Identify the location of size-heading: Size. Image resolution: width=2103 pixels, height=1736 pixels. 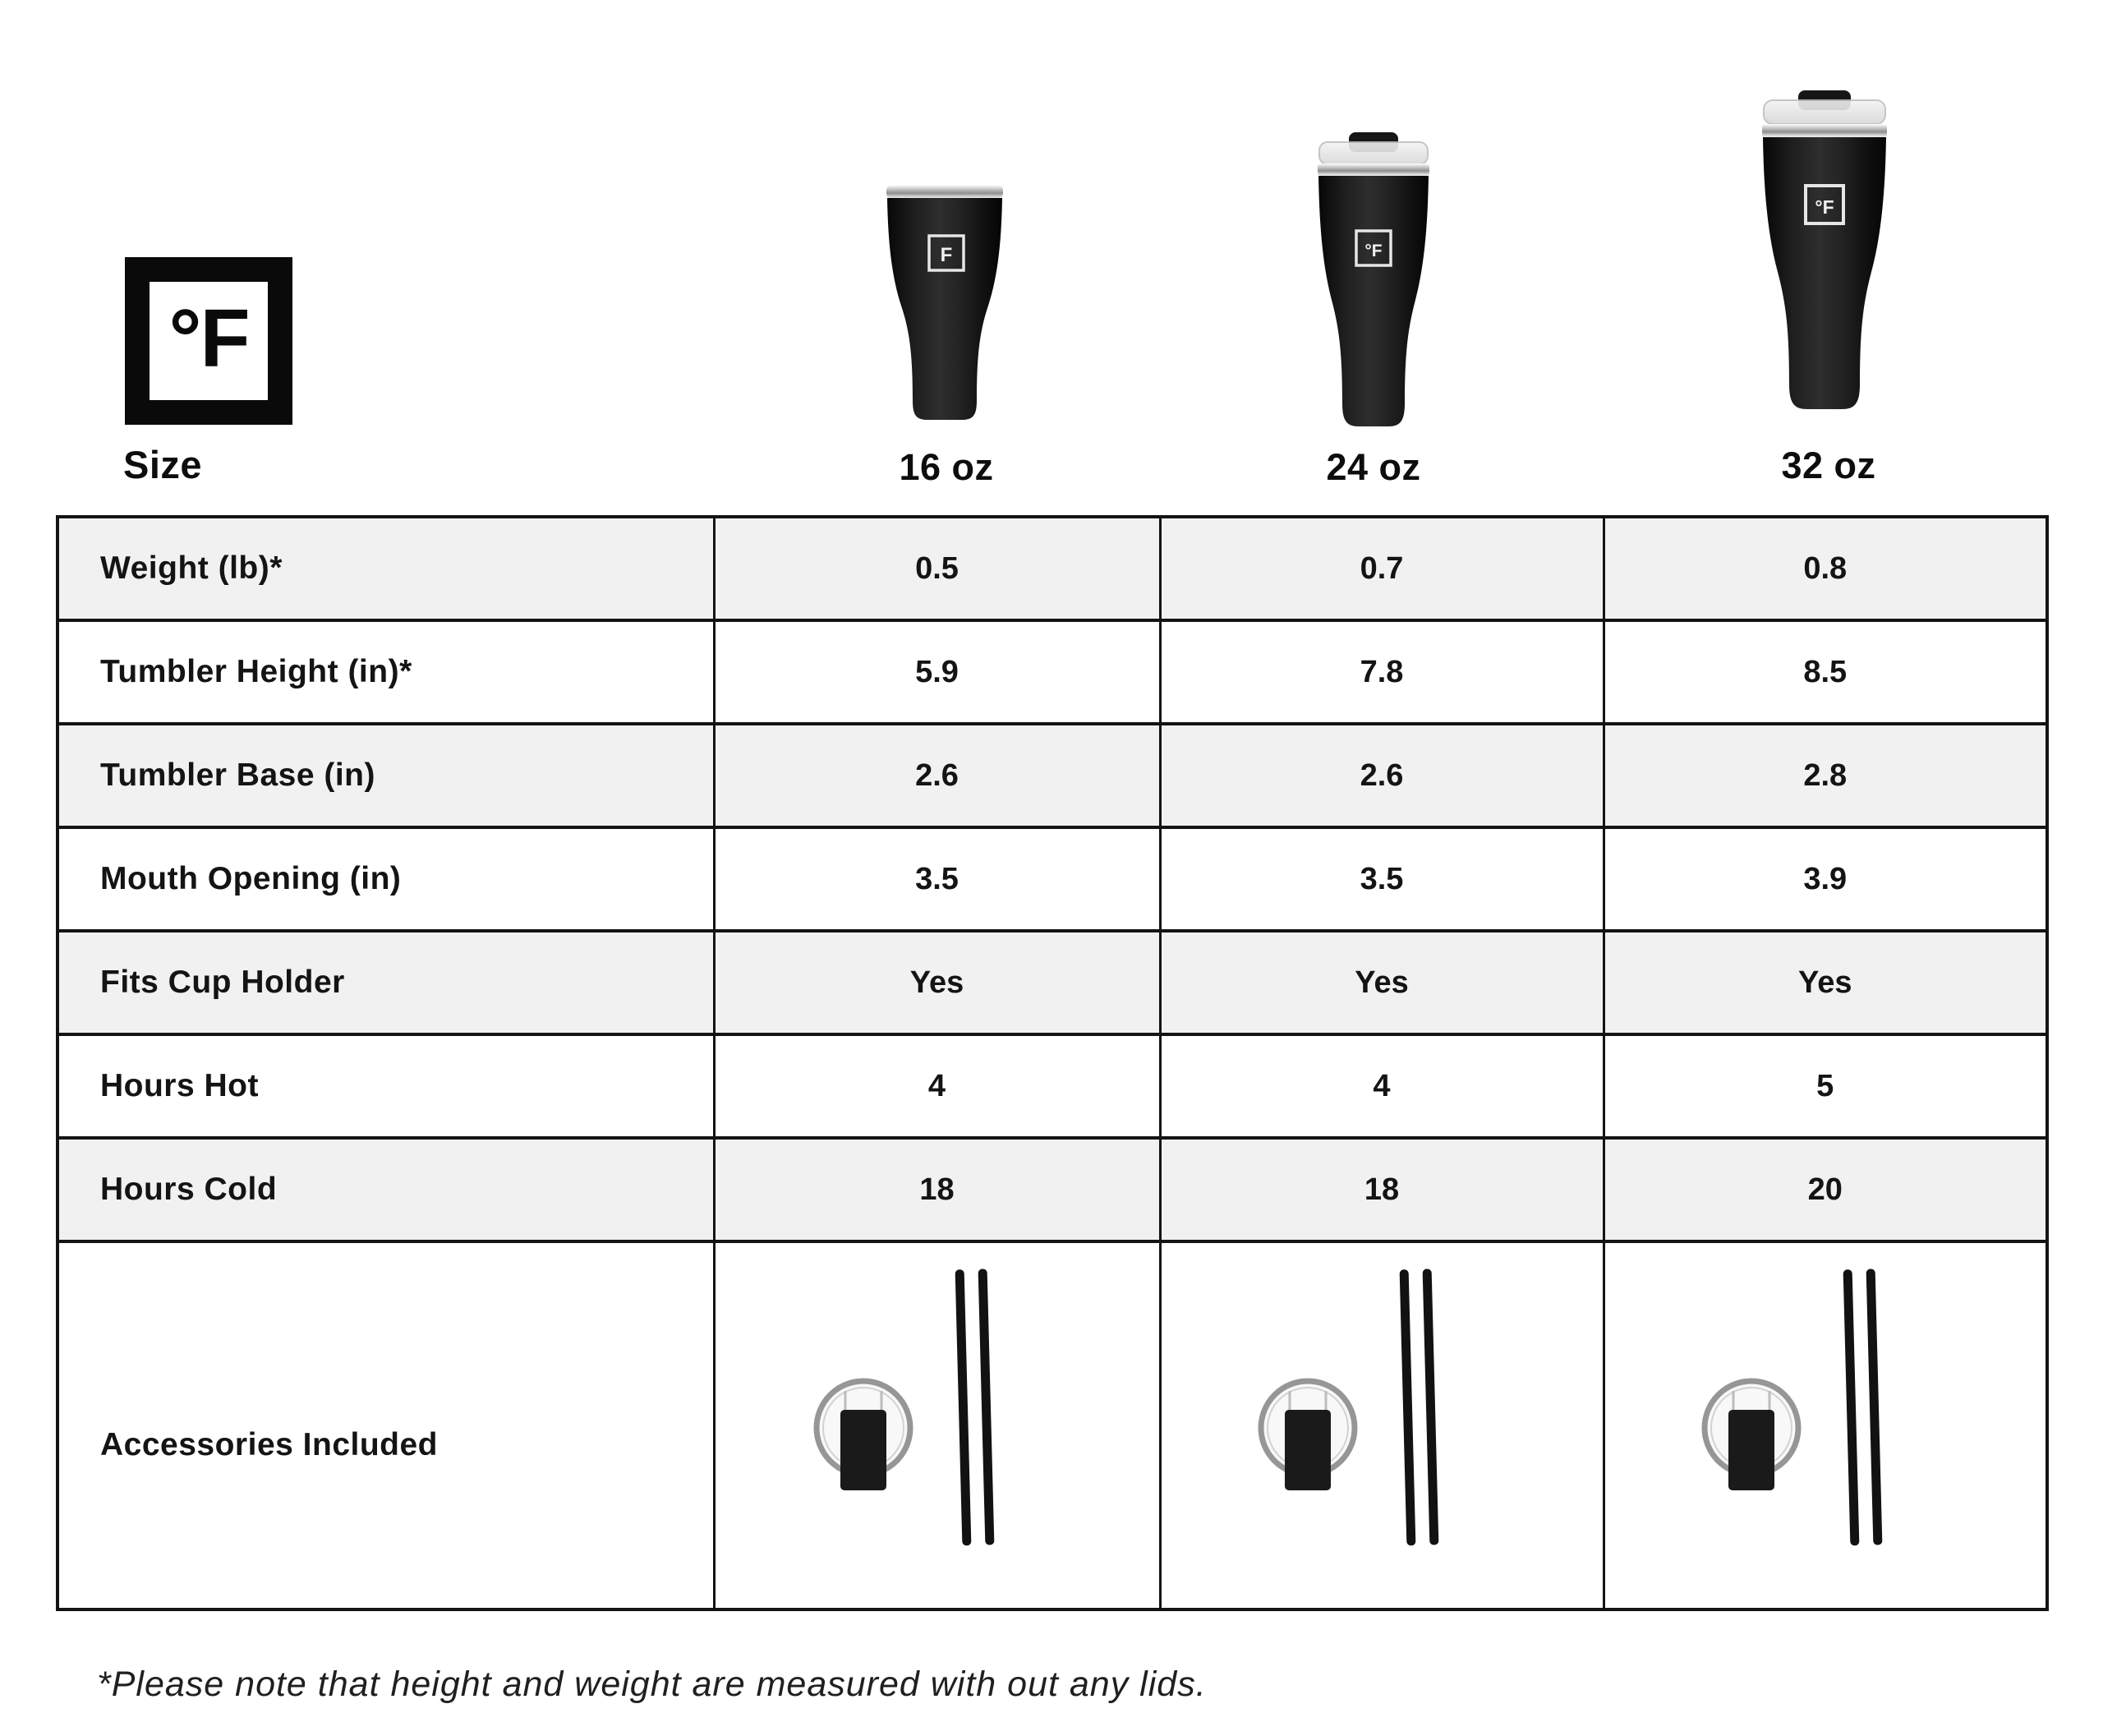
(163, 464).